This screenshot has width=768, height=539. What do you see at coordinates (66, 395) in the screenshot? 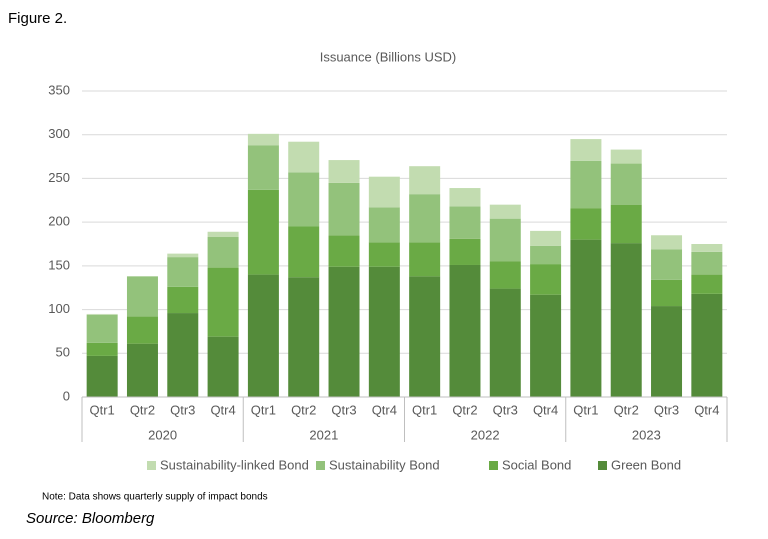
I see `y-tick-label: 0` at bounding box center [66, 395].